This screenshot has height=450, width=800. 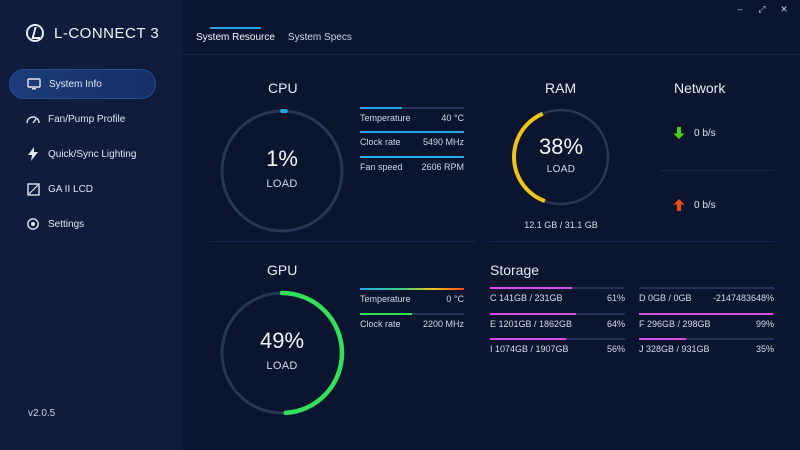 What do you see at coordinates (561, 169) in the screenshot?
I see `ram-load-label: LOAD` at bounding box center [561, 169].